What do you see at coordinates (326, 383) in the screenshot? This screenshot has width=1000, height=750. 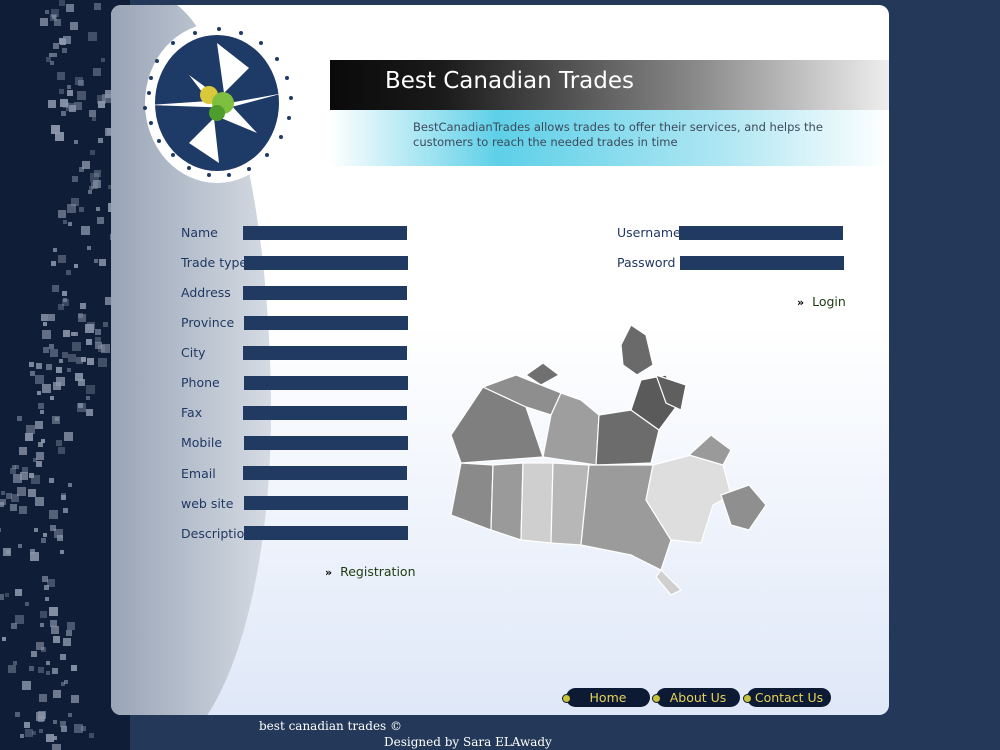 I see `phone-input` at bounding box center [326, 383].